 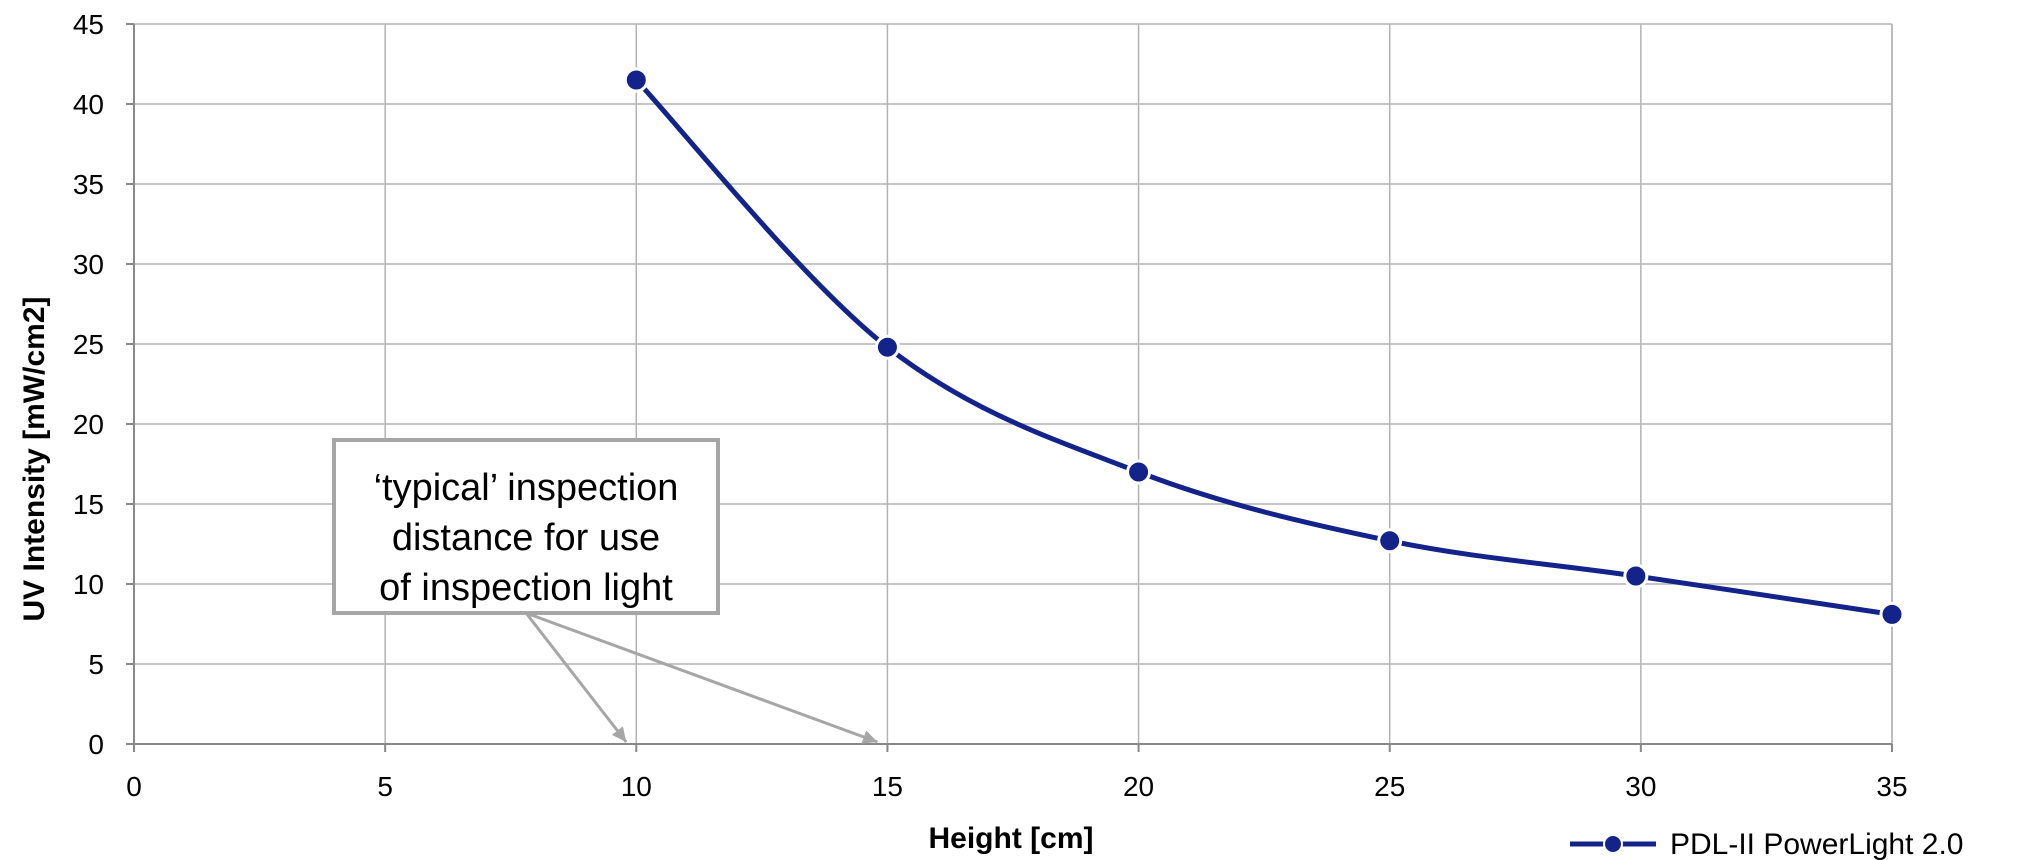 What do you see at coordinates (88, 104) in the screenshot?
I see `y-tick-label: 40` at bounding box center [88, 104].